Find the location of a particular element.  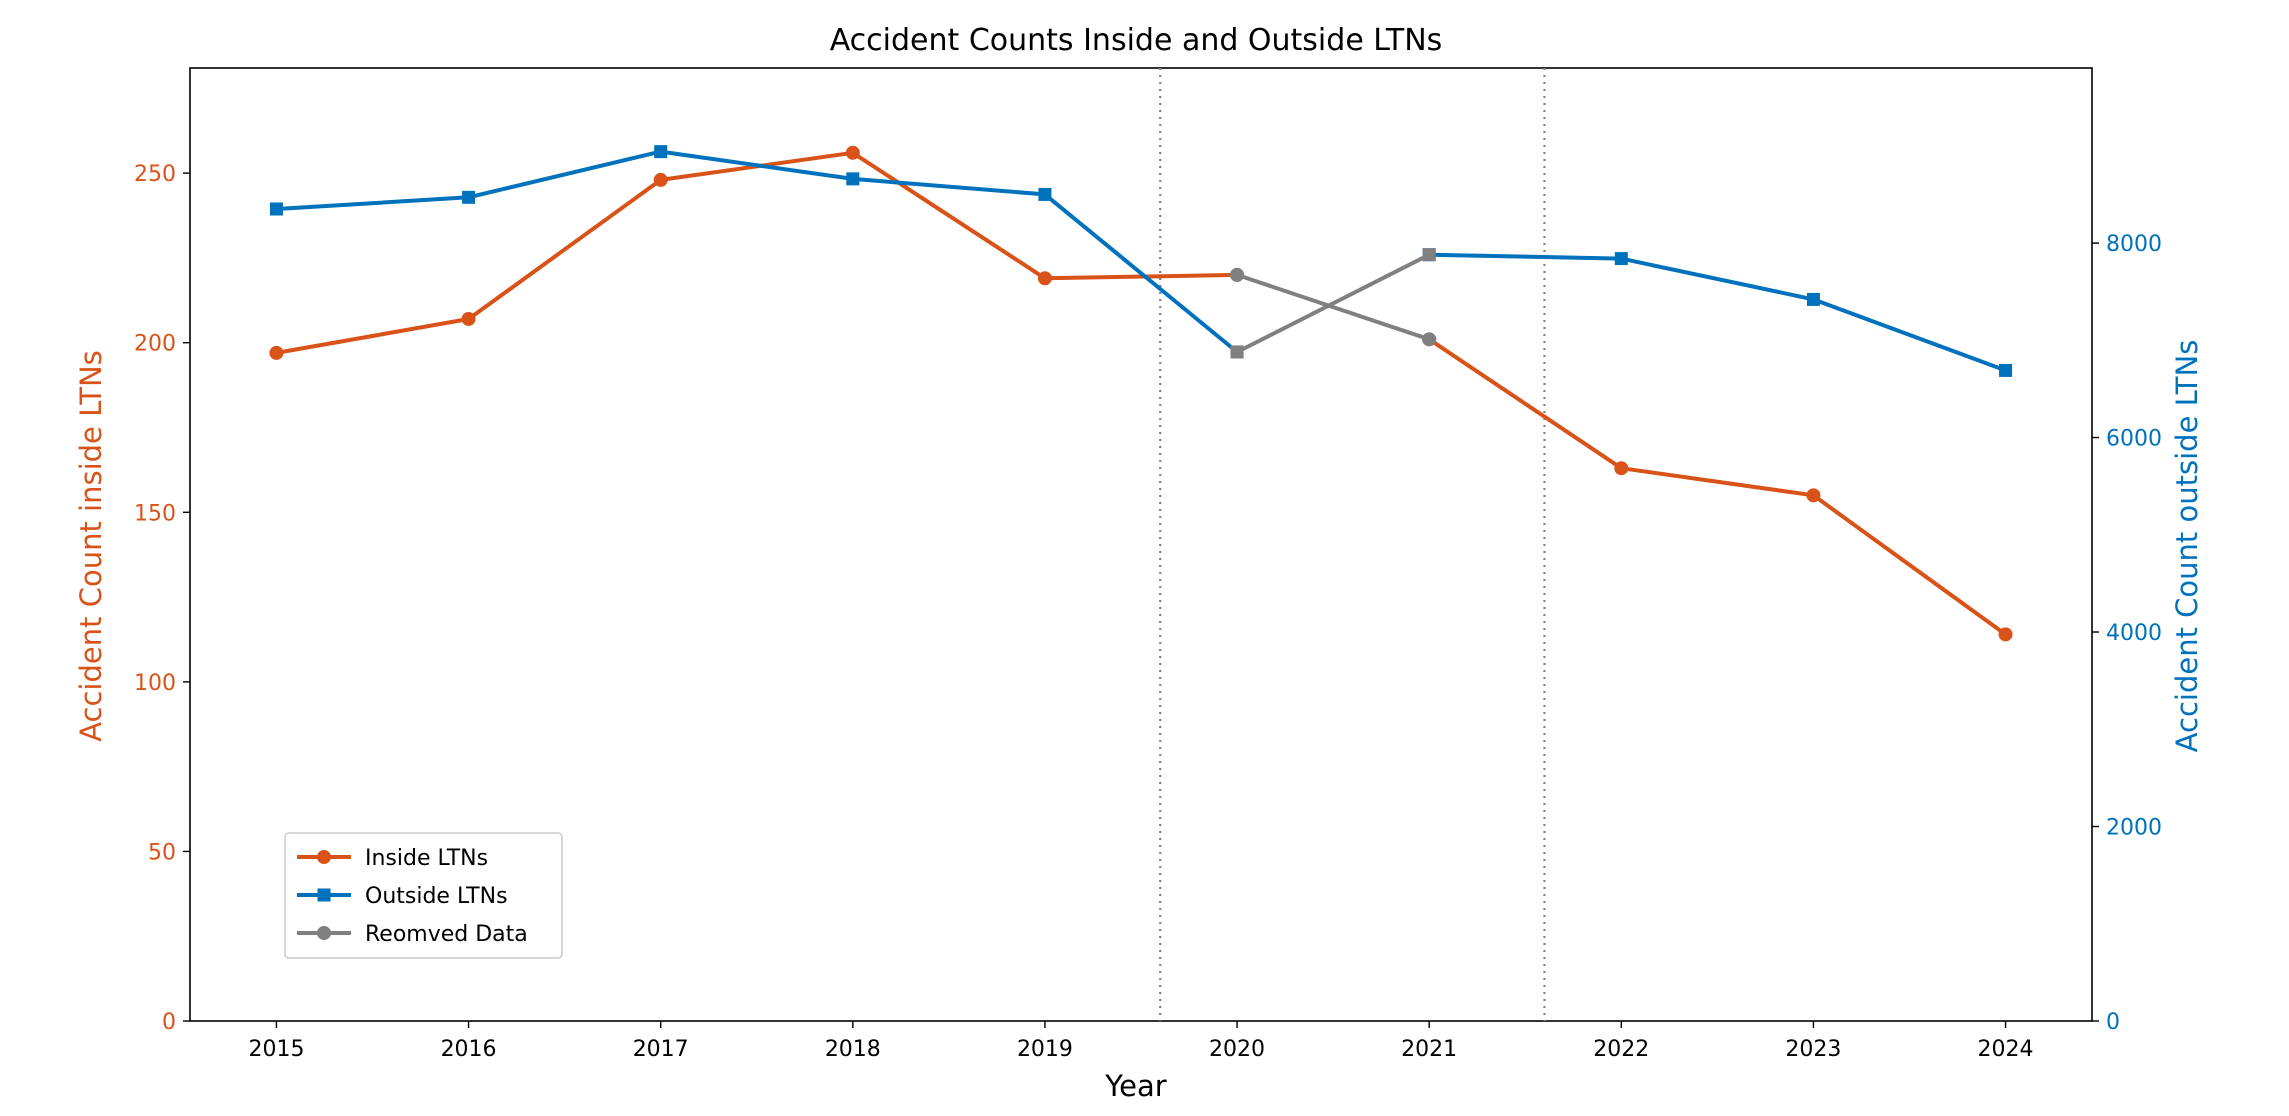

point-1-0-2016 is located at coordinates (469, 197).